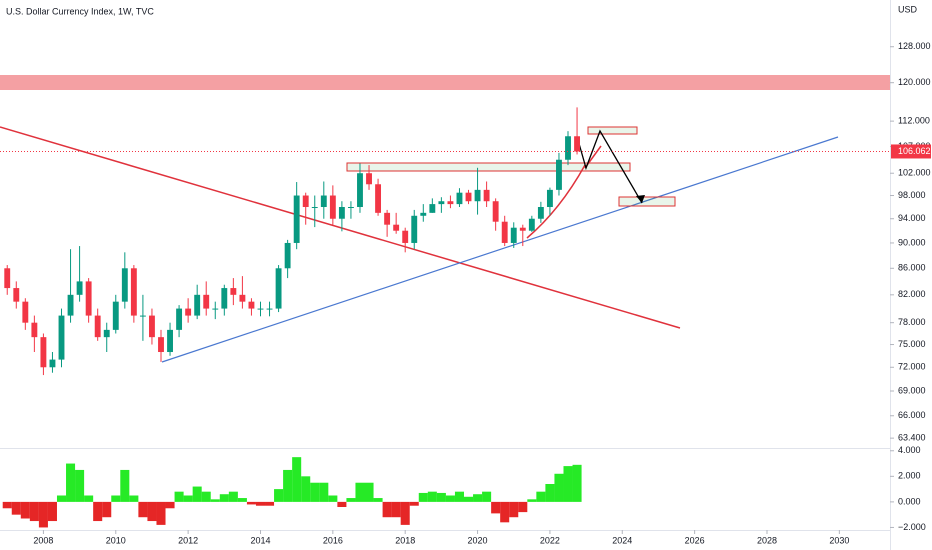 The height and width of the screenshot is (550, 932). Describe the element at coordinates (912, 218) in the screenshot. I see `y-tick-label: 94.000` at that location.